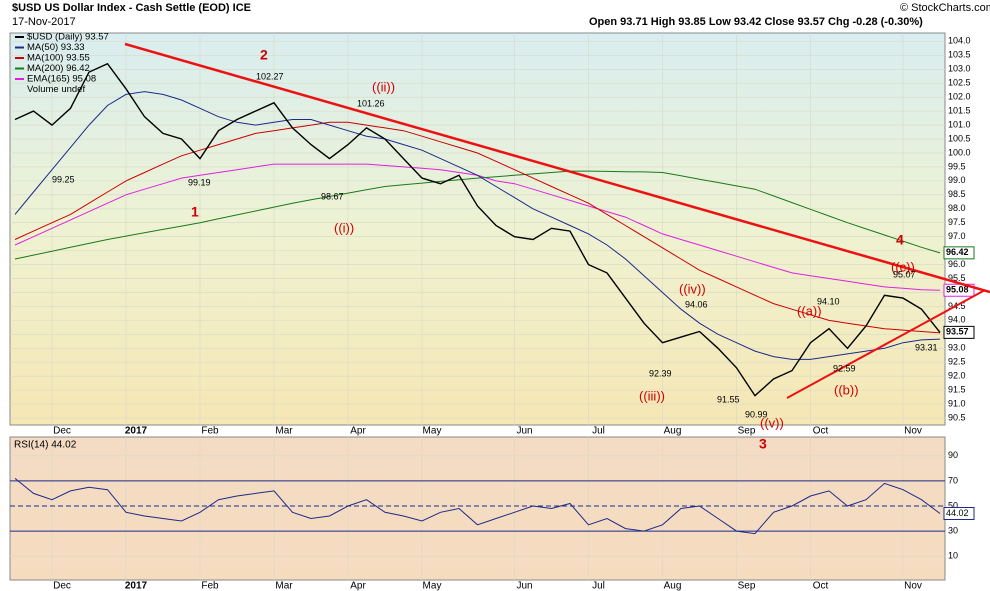  What do you see at coordinates (846, 389) in the screenshot?
I see `wave-label: ((b))` at bounding box center [846, 389].